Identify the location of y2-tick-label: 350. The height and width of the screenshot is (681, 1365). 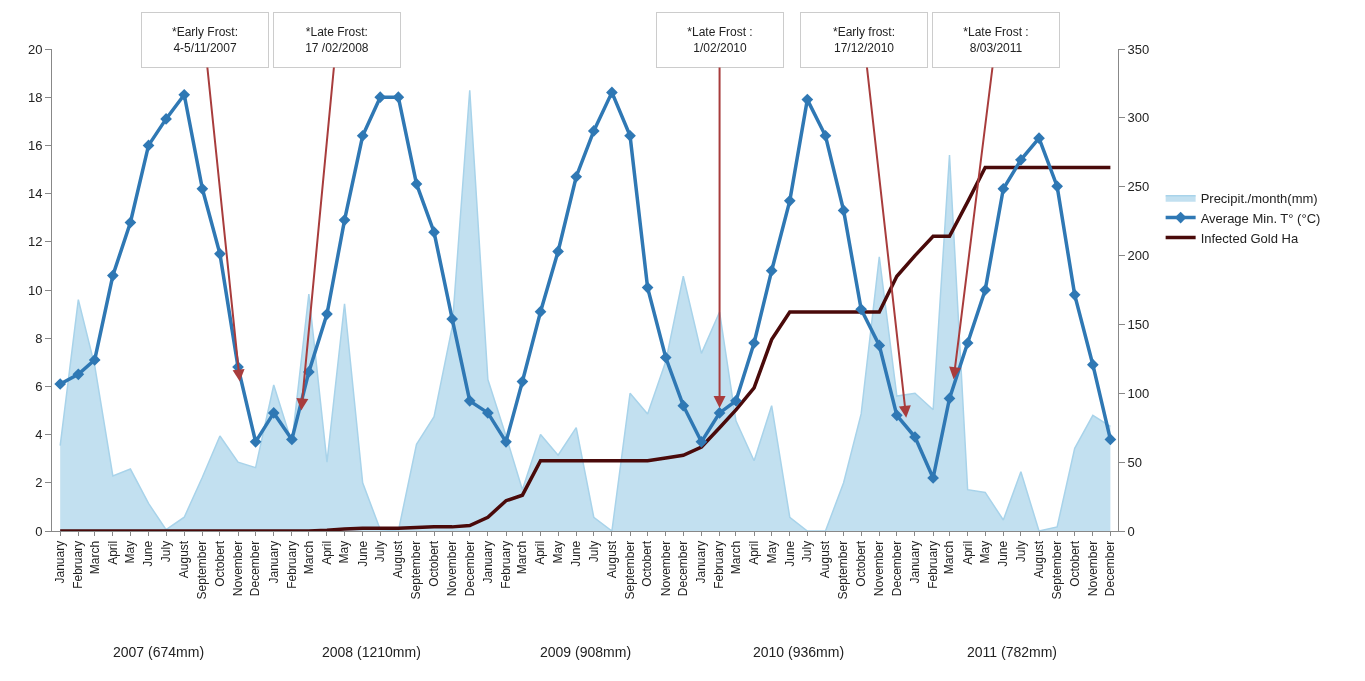
(1138, 49).